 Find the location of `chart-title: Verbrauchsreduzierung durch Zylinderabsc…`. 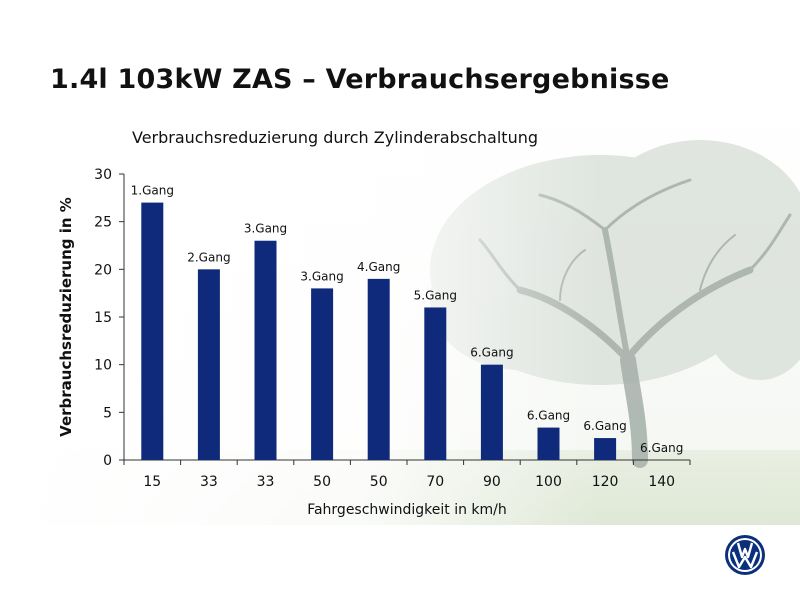

chart-title: Verbrauchsreduzierung durch Zylinderabsc… is located at coordinates (335, 137).